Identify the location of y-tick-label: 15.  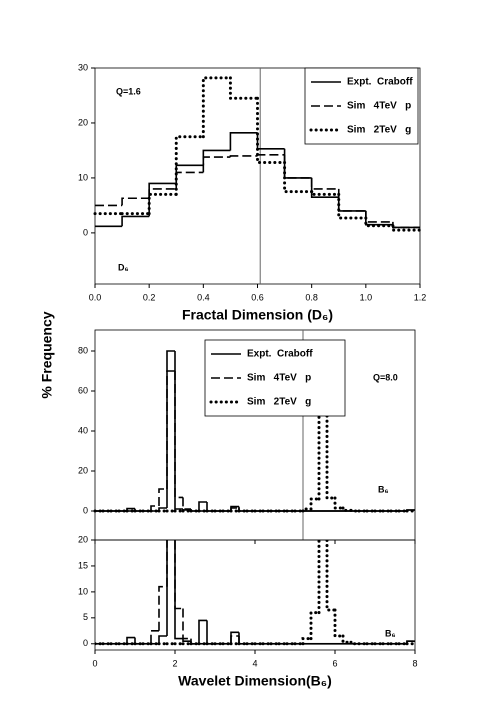
(83, 565).